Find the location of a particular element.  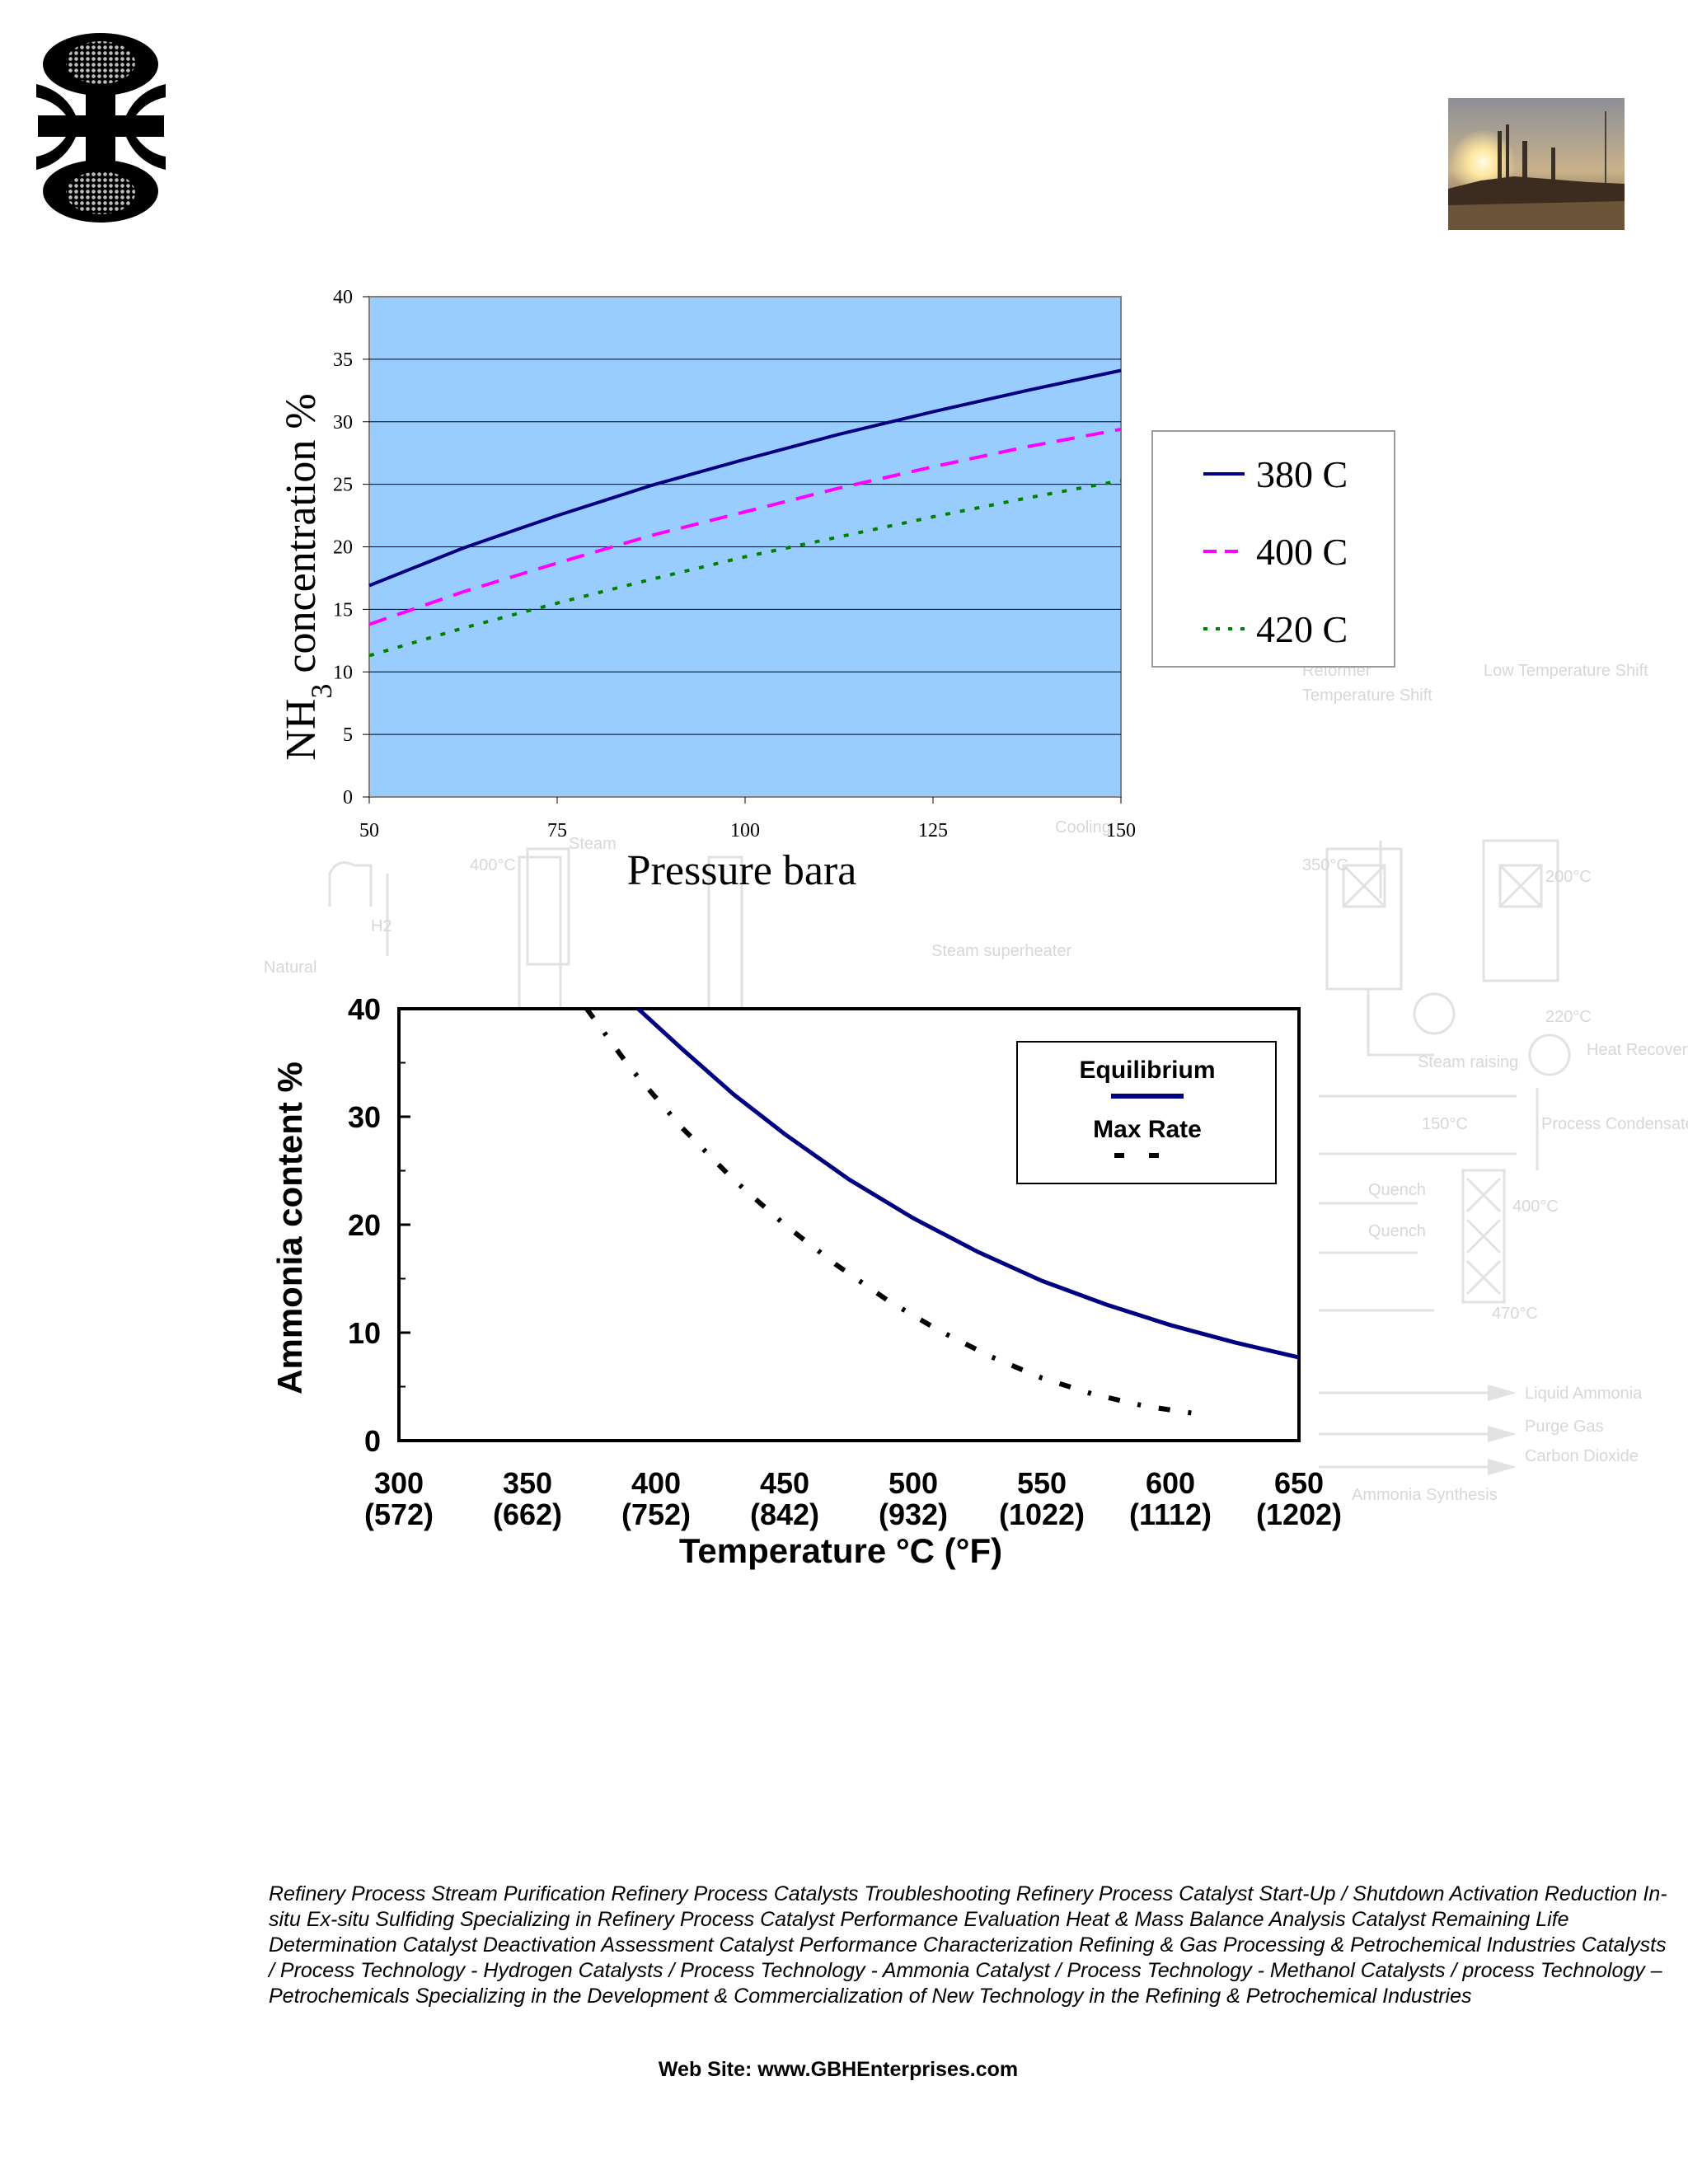

x-tick-label-fahrenheit: (1202) is located at coordinates (1299, 1514).